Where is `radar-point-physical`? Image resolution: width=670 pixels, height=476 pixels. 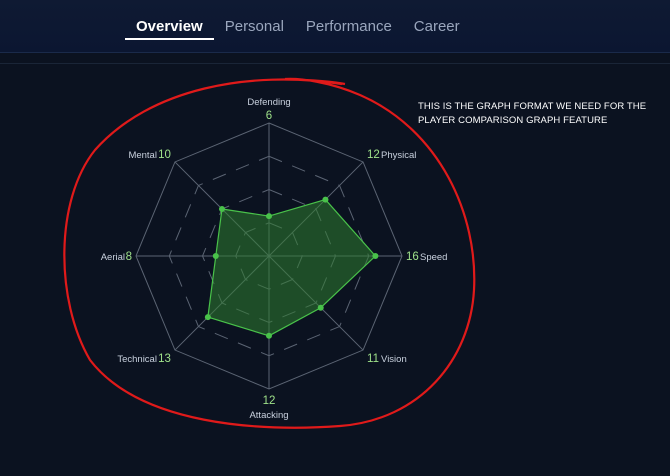 radar-point-physical is located at coordinates (325, 199).